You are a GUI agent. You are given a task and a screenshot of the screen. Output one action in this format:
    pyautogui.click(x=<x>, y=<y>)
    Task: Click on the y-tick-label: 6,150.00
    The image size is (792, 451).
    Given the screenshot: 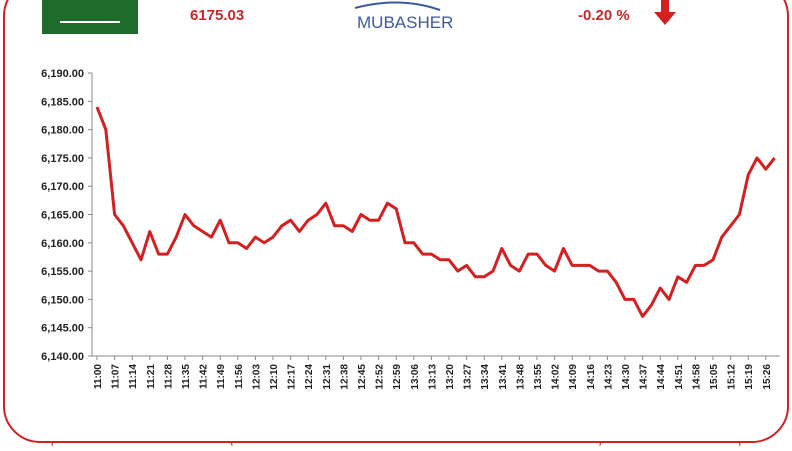 What is the action you would take?
    pyautogui.click(x=62, y=300)
    